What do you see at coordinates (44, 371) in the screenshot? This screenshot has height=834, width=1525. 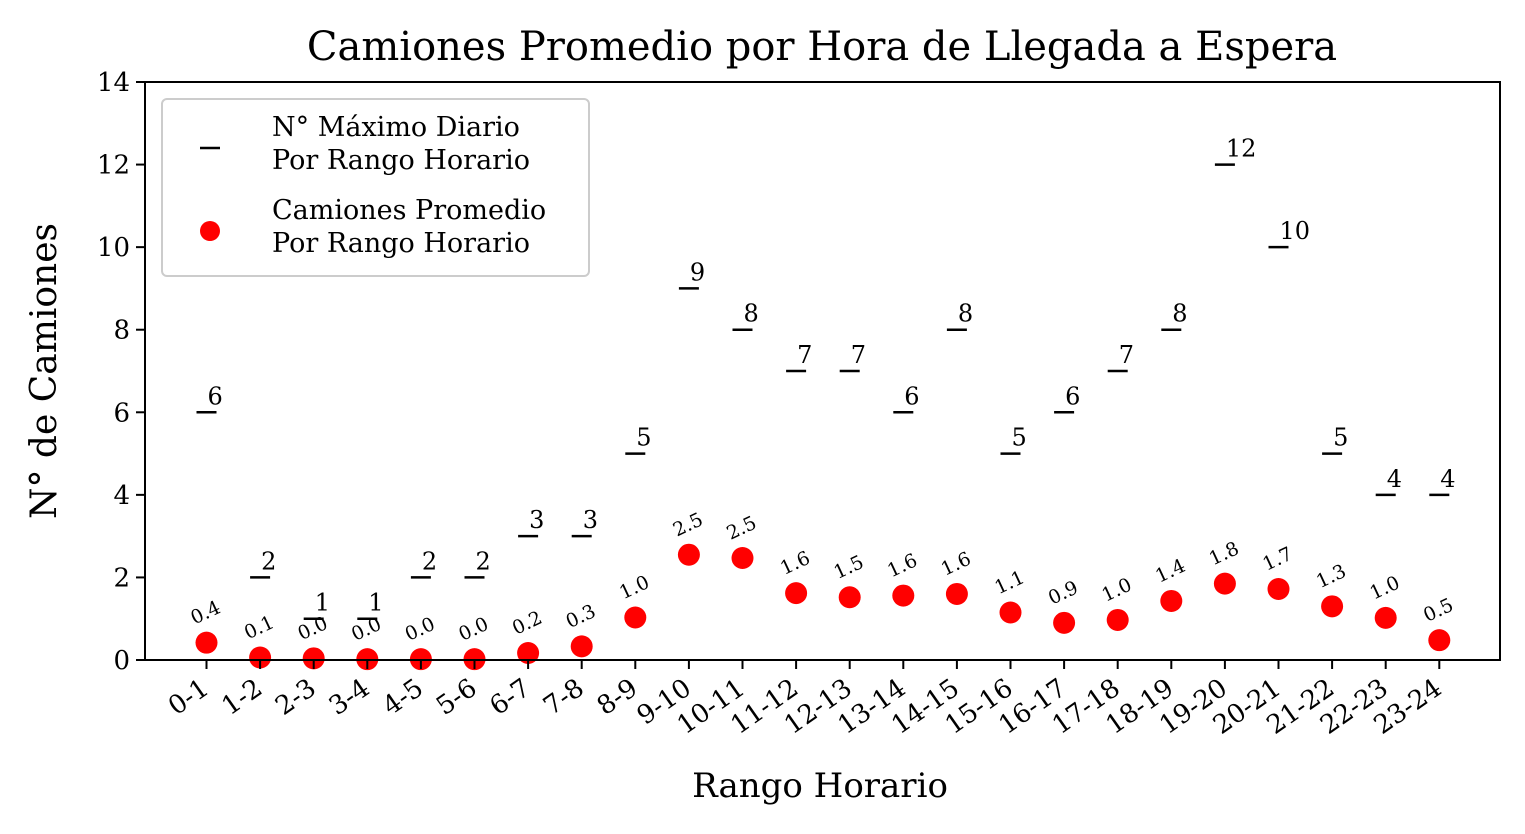 I see `y-axis-label: N° de Camiones` at bounding box center [44, 371].